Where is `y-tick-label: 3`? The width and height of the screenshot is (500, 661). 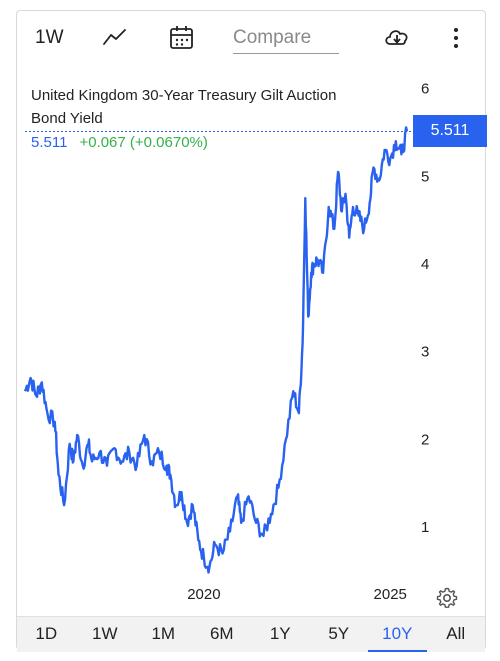 y-tick-label: 3 is located at coordinates (425, 352).